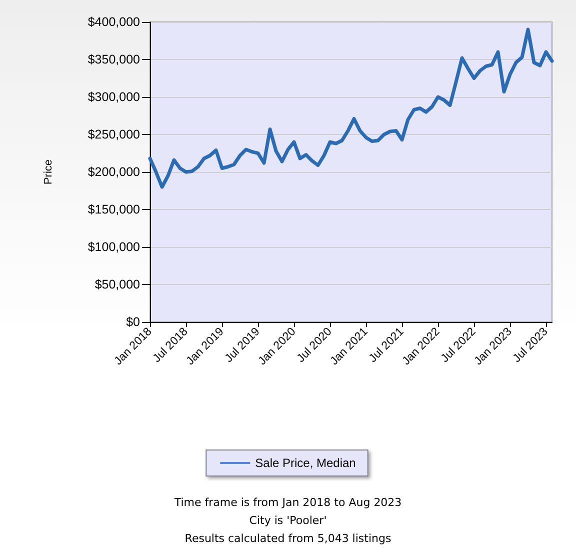 The width and height of the screenshot is (576, 560). Describe the element at coordinates (114, 97) in the screenshot. I see `y-tick-label: $300,000` at that location.